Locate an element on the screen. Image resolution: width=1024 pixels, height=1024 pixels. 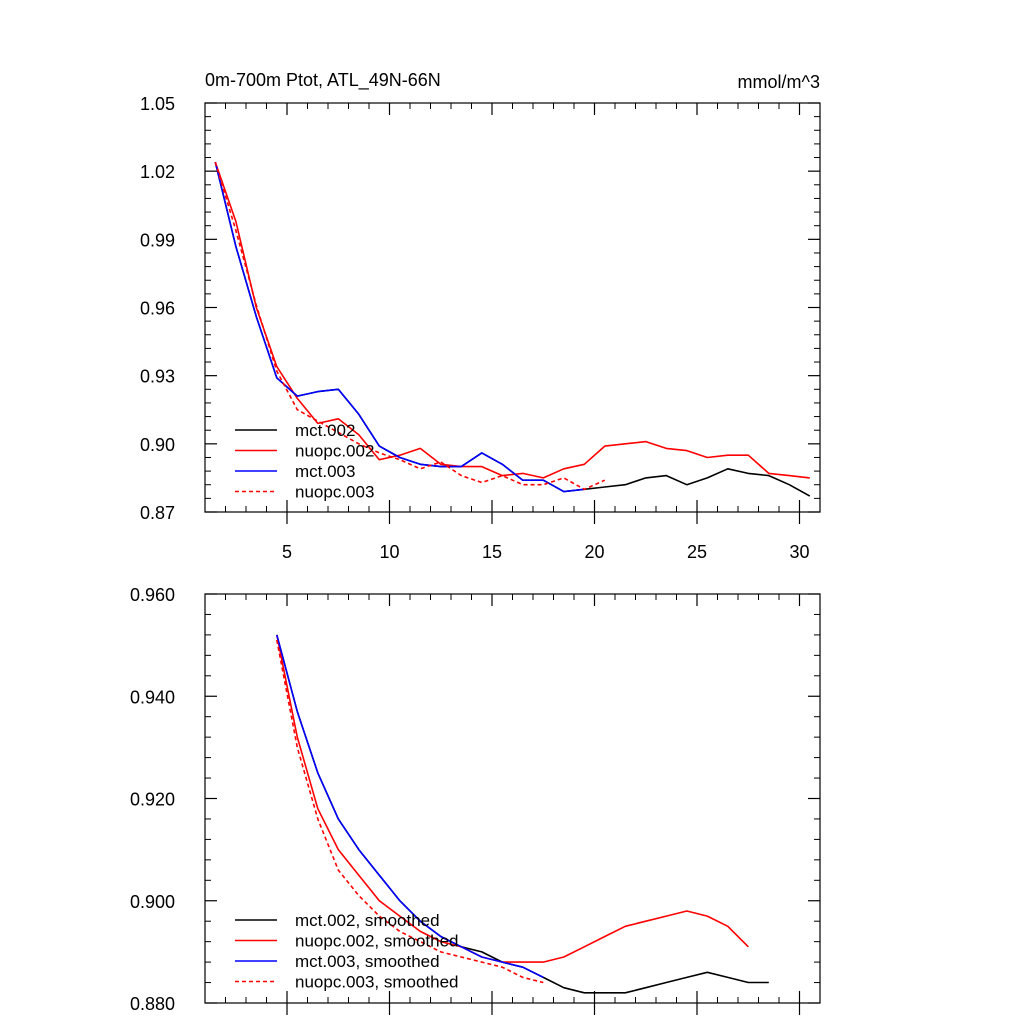
x-tick-label: 25 is located at coordinates (697, 552).